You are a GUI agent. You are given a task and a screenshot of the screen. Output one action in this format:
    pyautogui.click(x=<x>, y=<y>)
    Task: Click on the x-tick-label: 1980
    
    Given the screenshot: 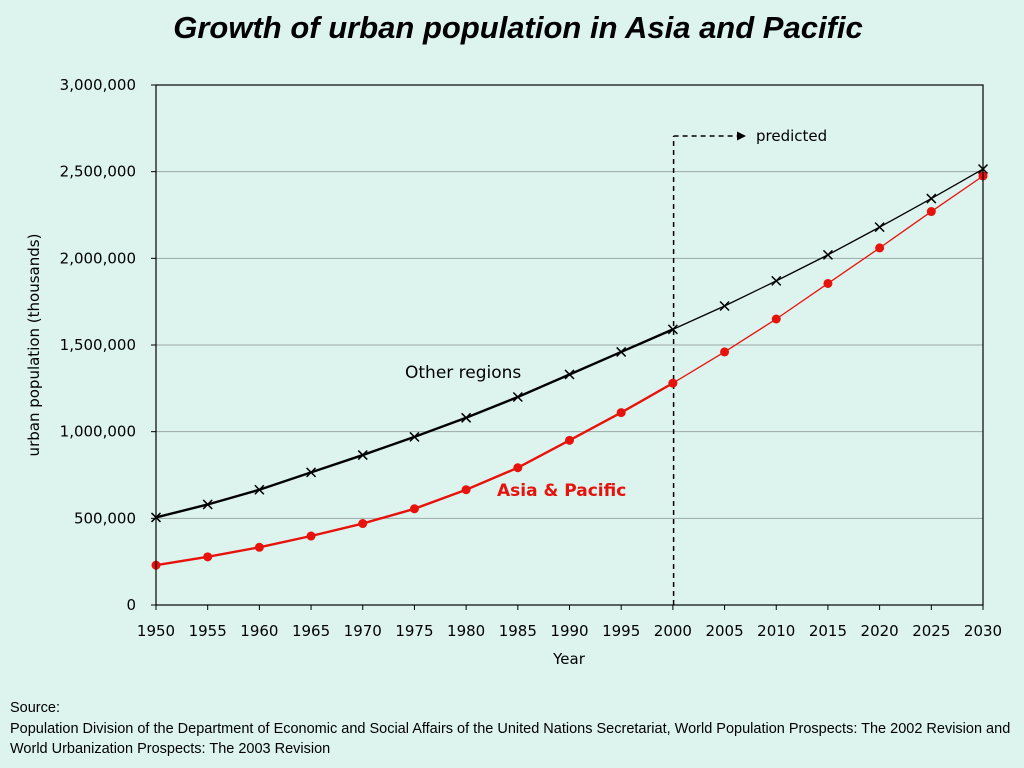 What is the action you would take?
    pyautogui.click(x=466, y=631)
    